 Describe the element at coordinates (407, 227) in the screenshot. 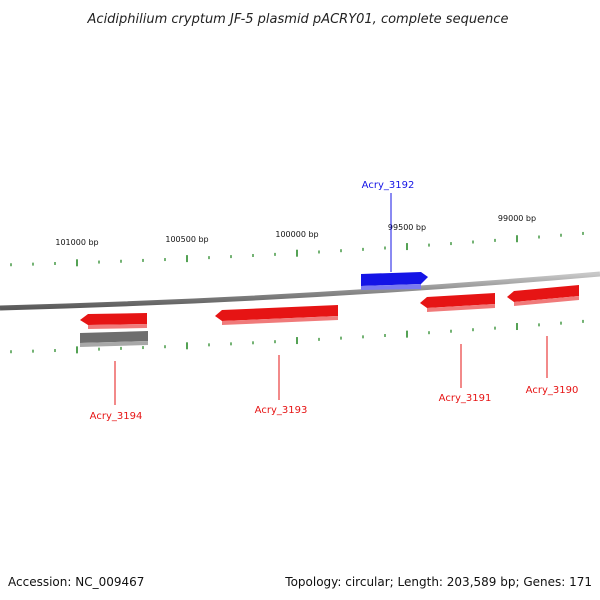

I see `bp-label-99500: 99500 bp` at that location.